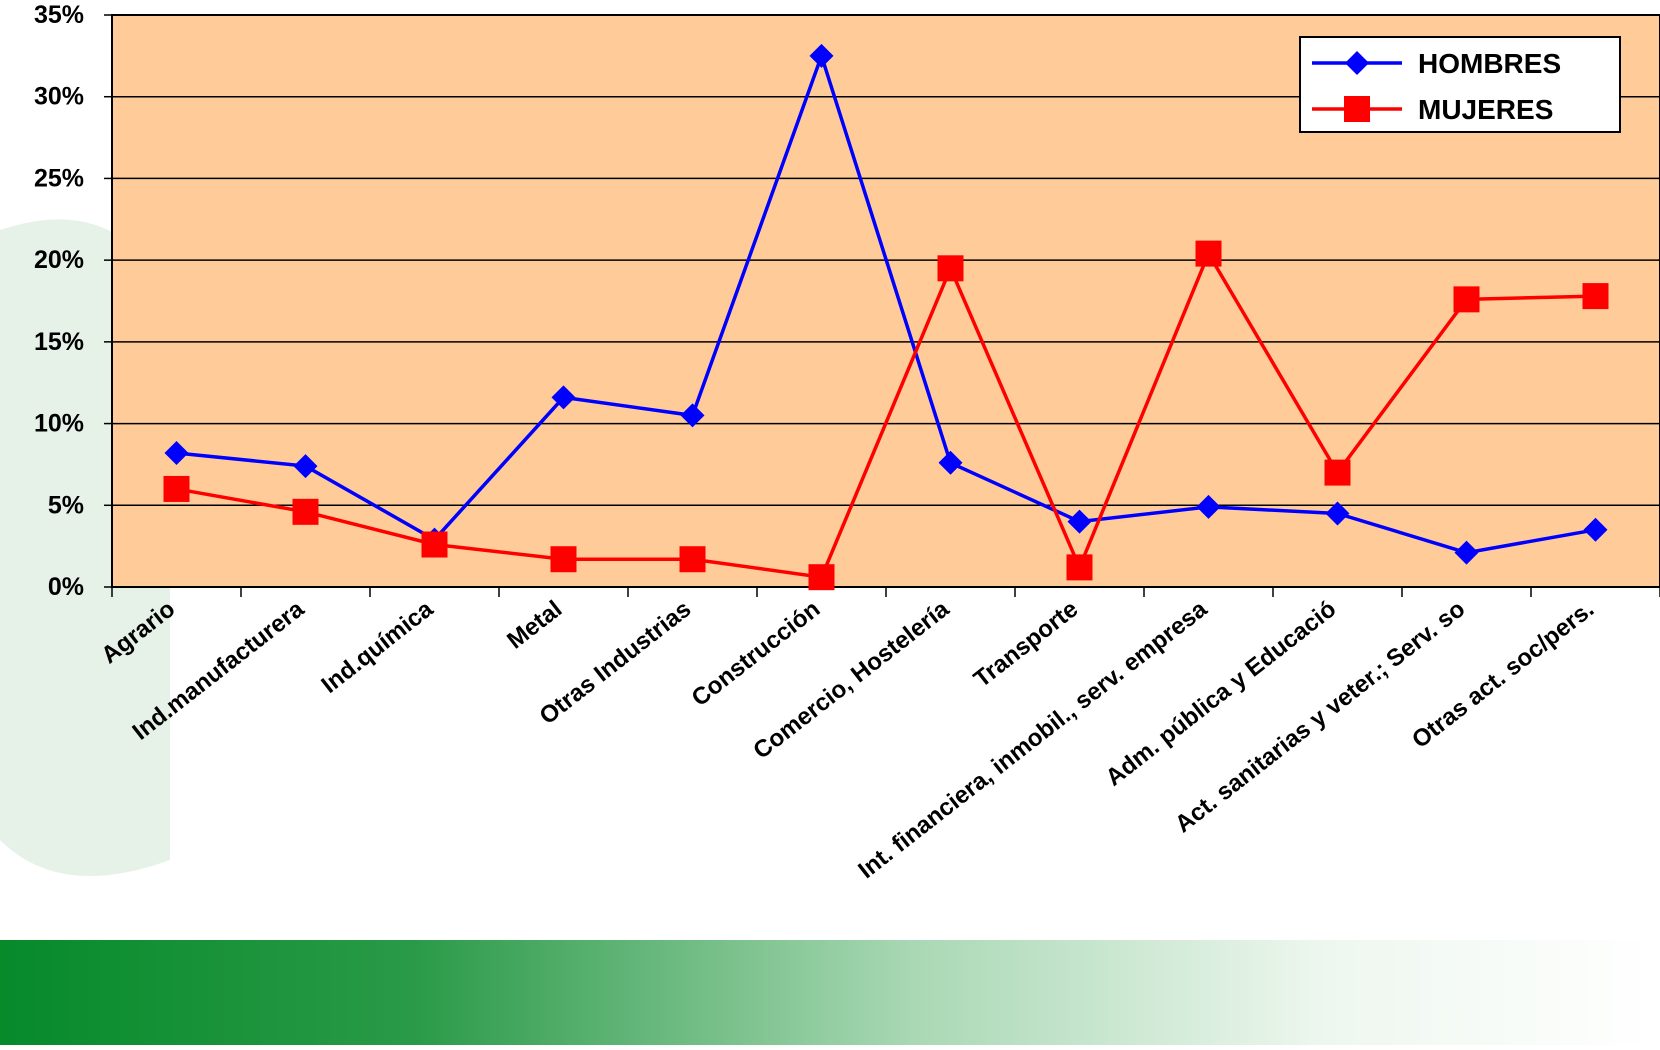  I want to click on x-tick-label: Metal, so click(534, 624).